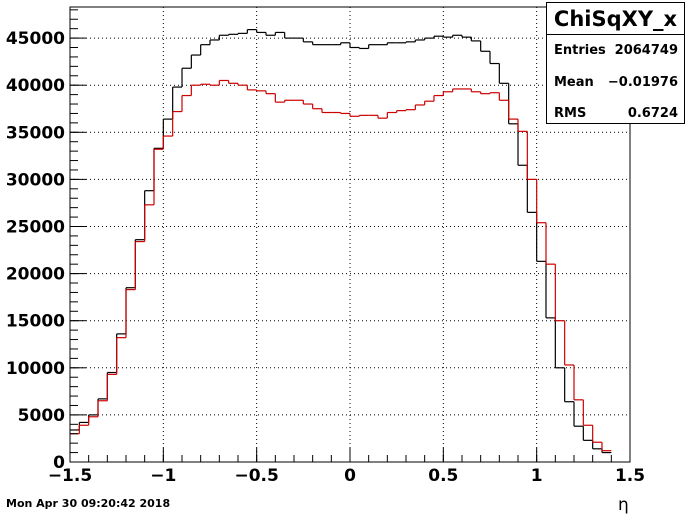  What do you see at coordinates (35, 227) in the screenshot?
I see `y-tick-label: 25000` at bounding box center [35, 227].